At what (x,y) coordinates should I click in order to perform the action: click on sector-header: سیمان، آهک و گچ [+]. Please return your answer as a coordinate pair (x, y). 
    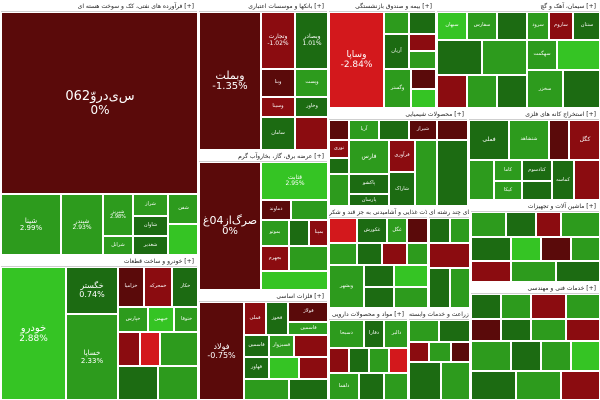
    Looking at the image, I should click on (518, 6).